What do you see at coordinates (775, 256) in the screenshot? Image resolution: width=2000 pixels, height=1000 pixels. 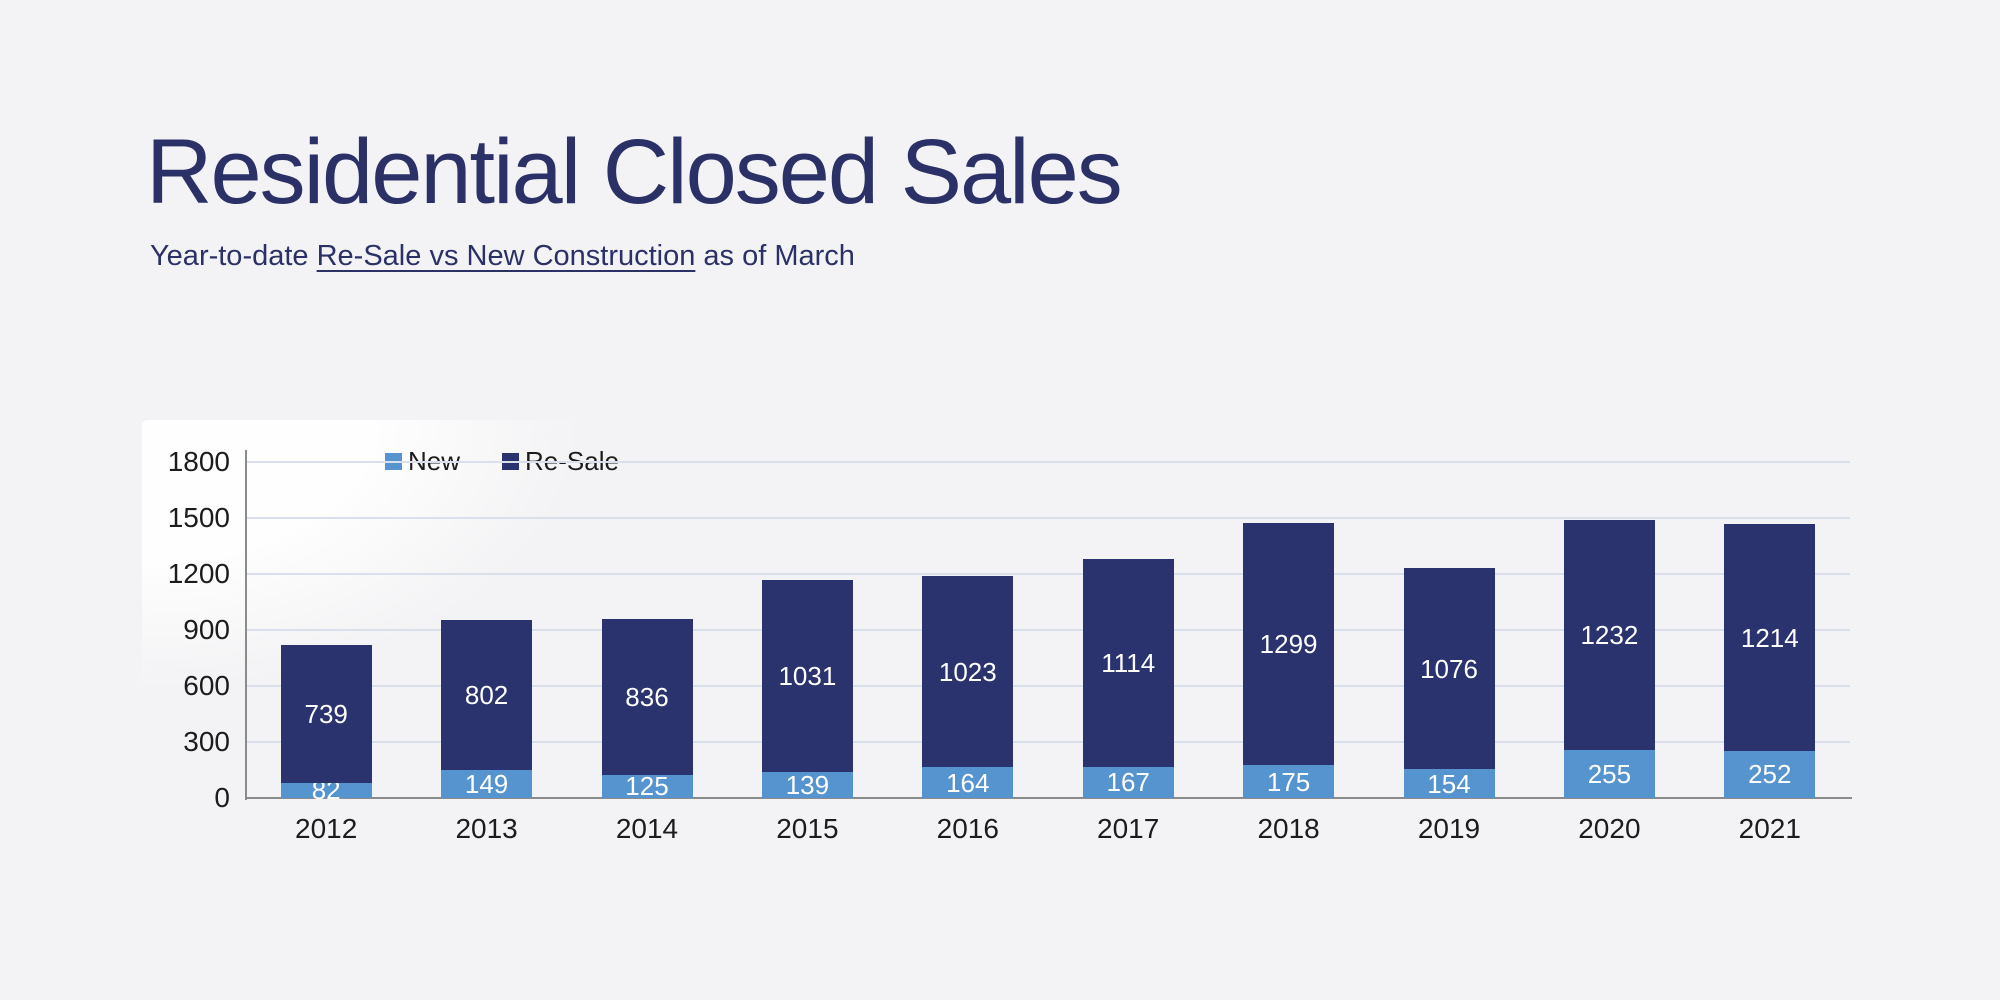 I see `subtitle-suffix-text: as of March` at bounding box center [775, 256].